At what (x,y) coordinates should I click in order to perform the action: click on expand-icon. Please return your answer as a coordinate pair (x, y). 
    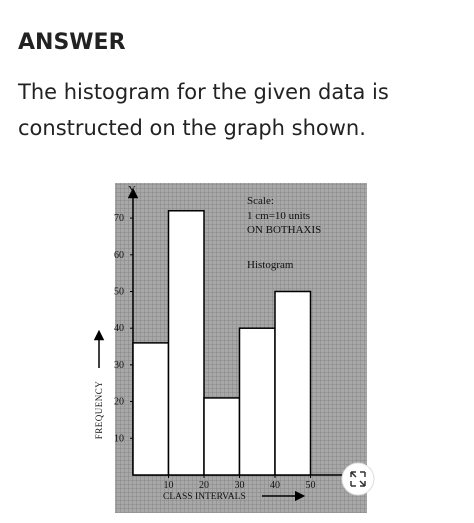
    Looking at the image, I should click on (358, 479).